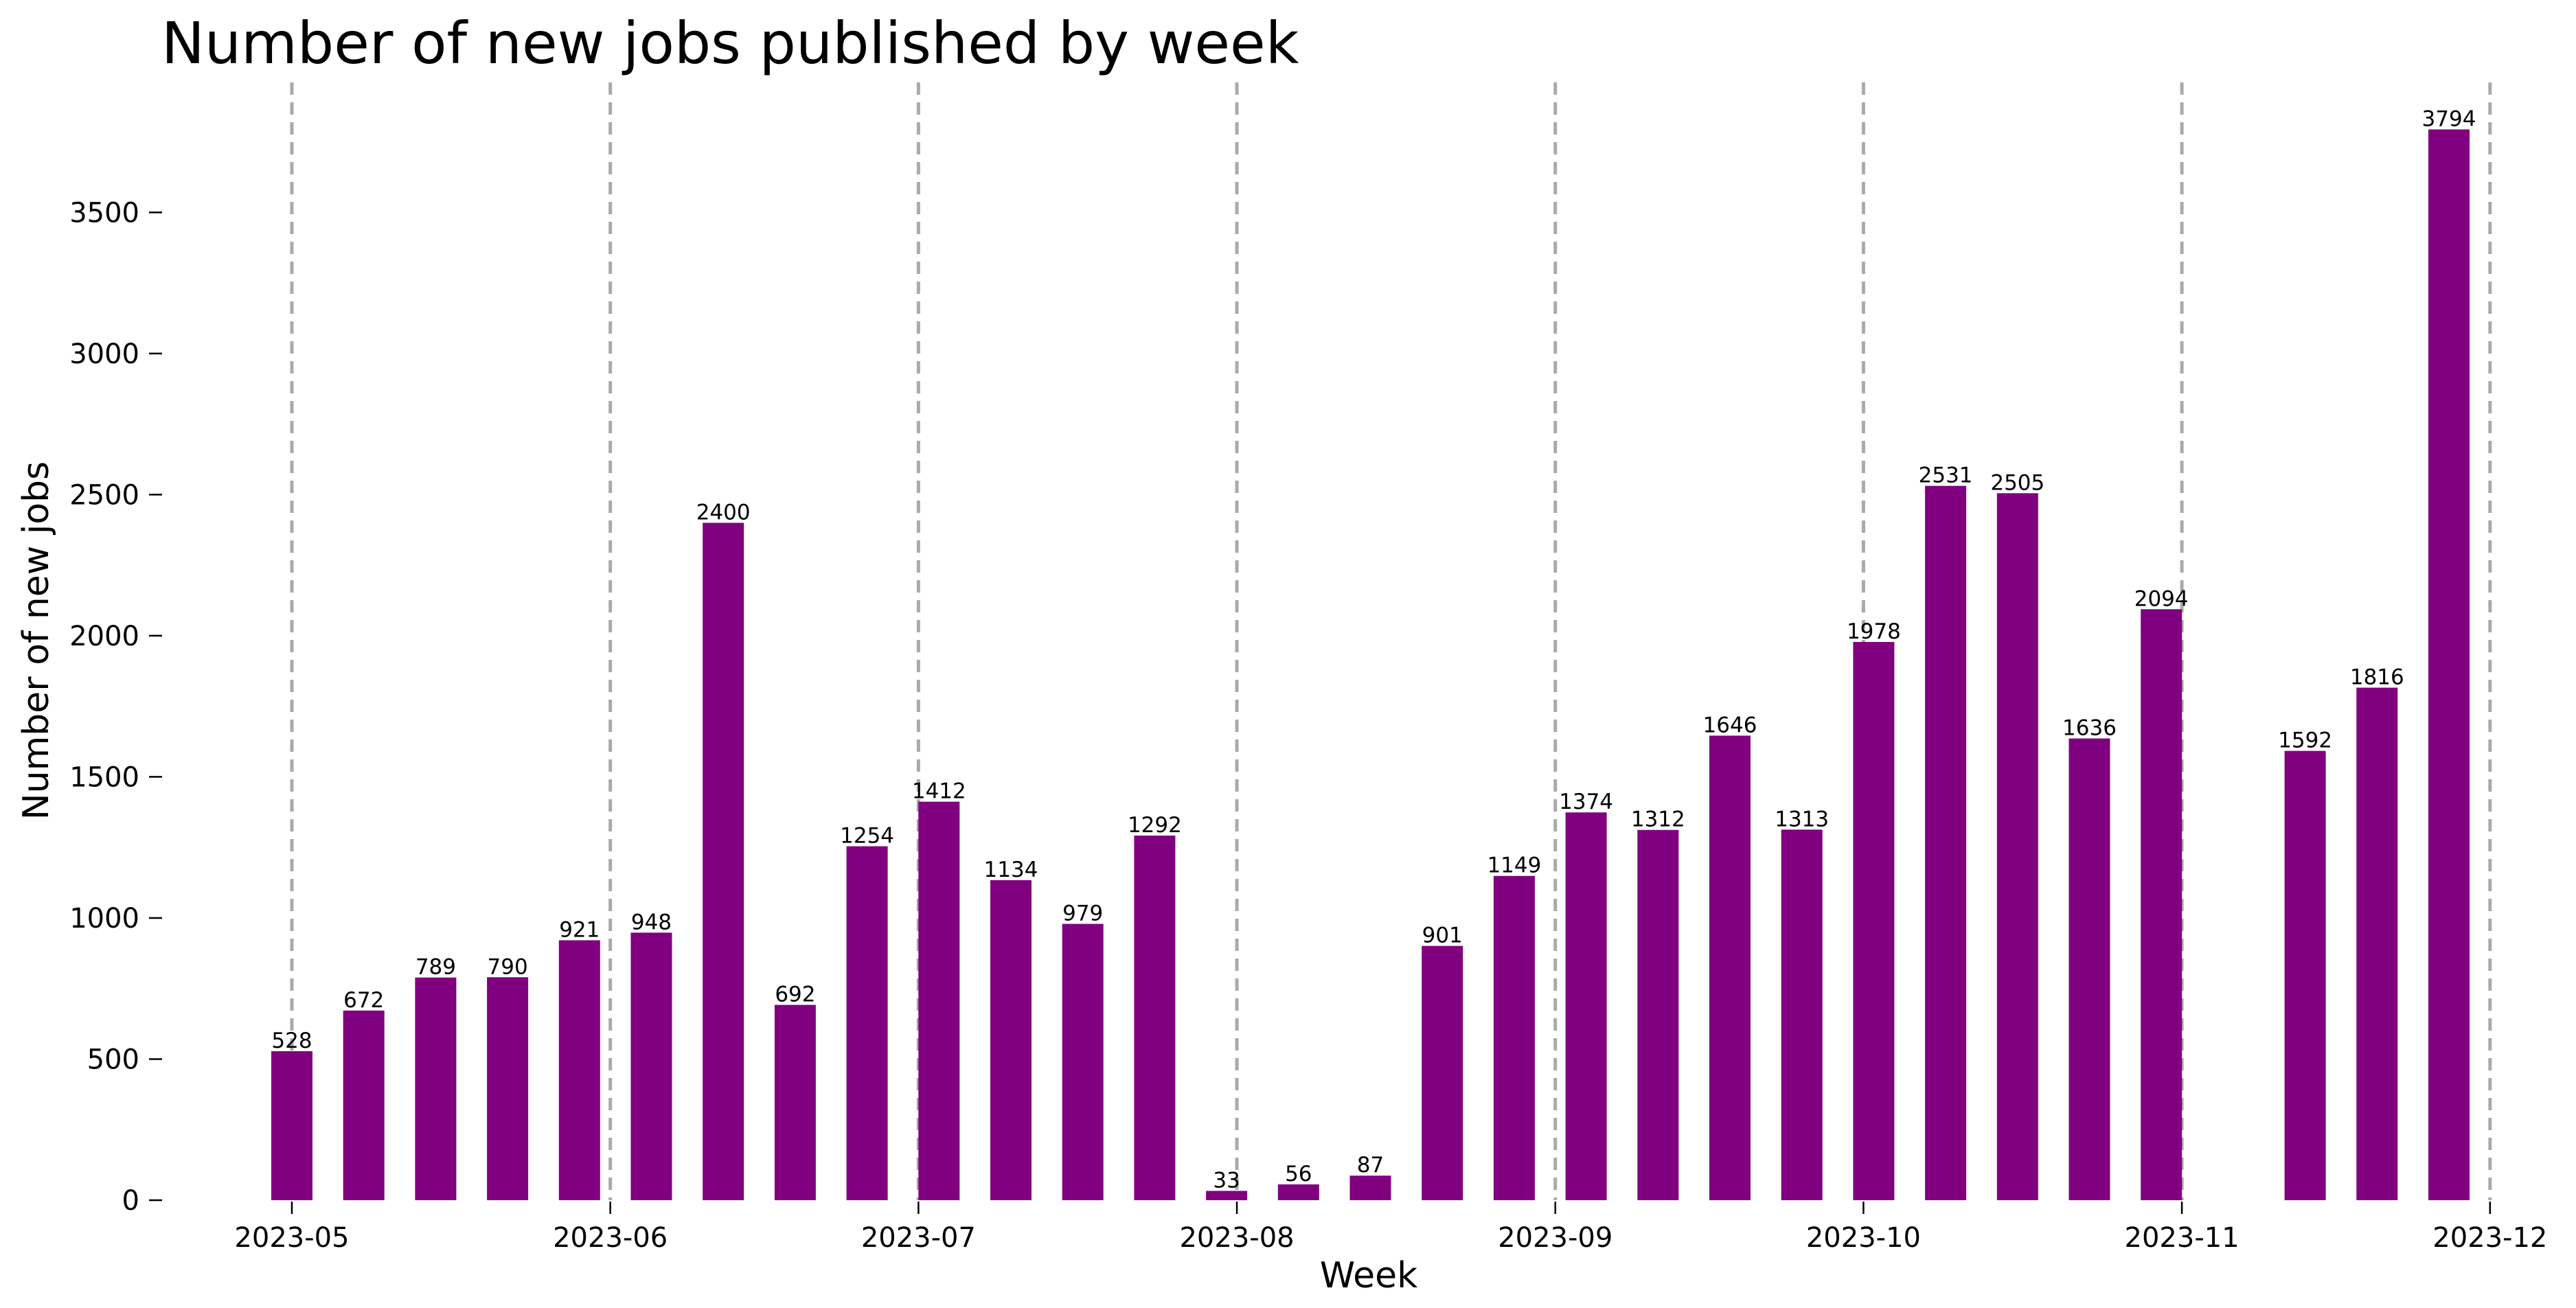  I want to click on bar-value-label: 2400, so click(723, 512).